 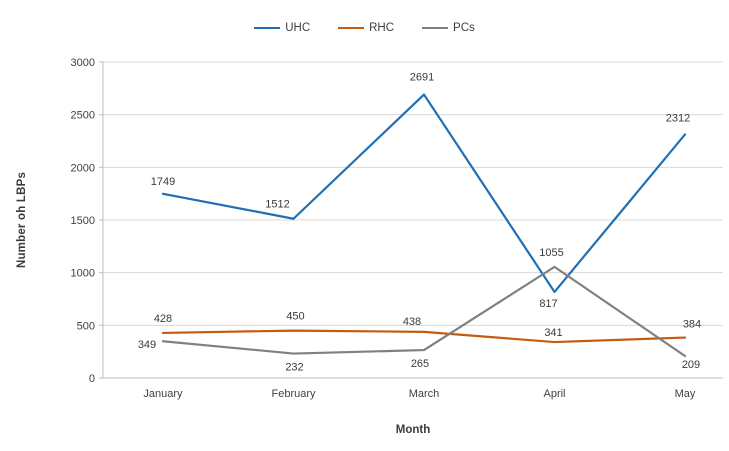 I want to click on data-label-pcs-march: 265, so click(x=420, y=364).